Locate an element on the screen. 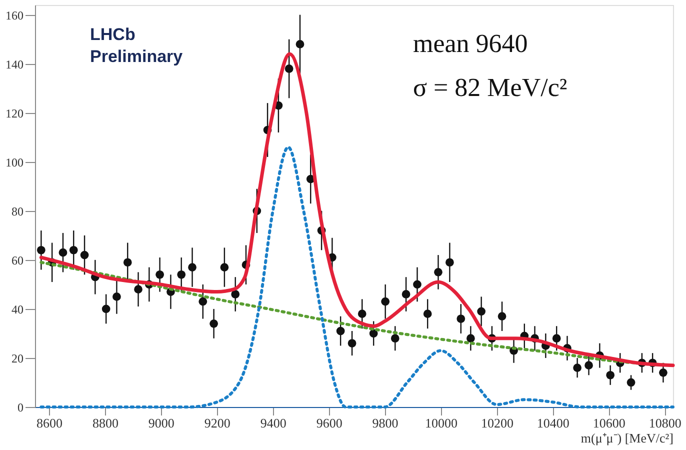 This screenshot has width=686, height=450. annotation: σ = 82 MeV/c² is located at coordinates (490, 87).